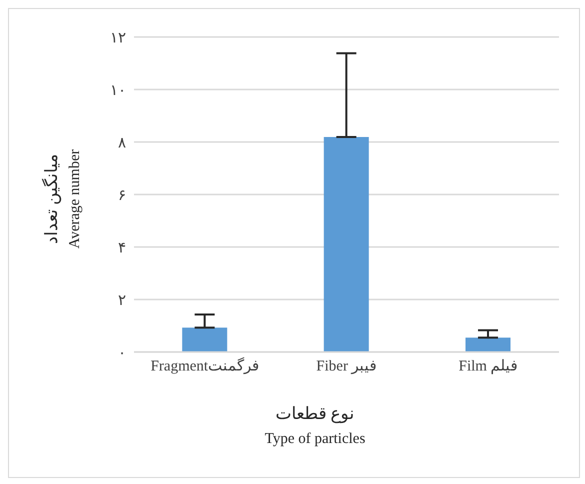 This screenshot has height=484, width=585. I want to click on y-tick-label: ۱۲, so click(118, 38).